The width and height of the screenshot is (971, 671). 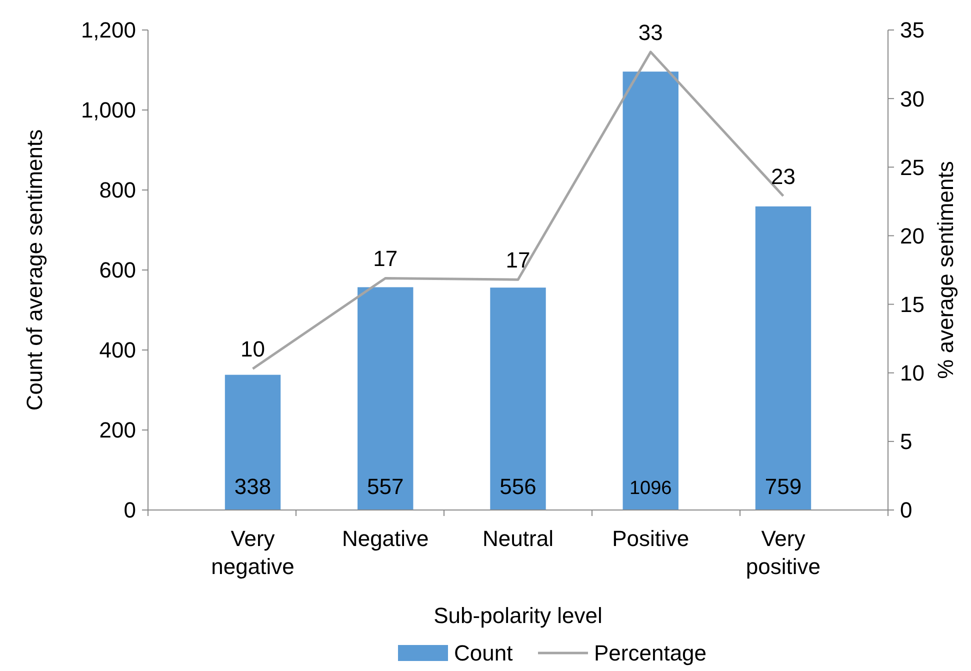 I want to click on y-tick-label: 600, so click(x=117, y=270).